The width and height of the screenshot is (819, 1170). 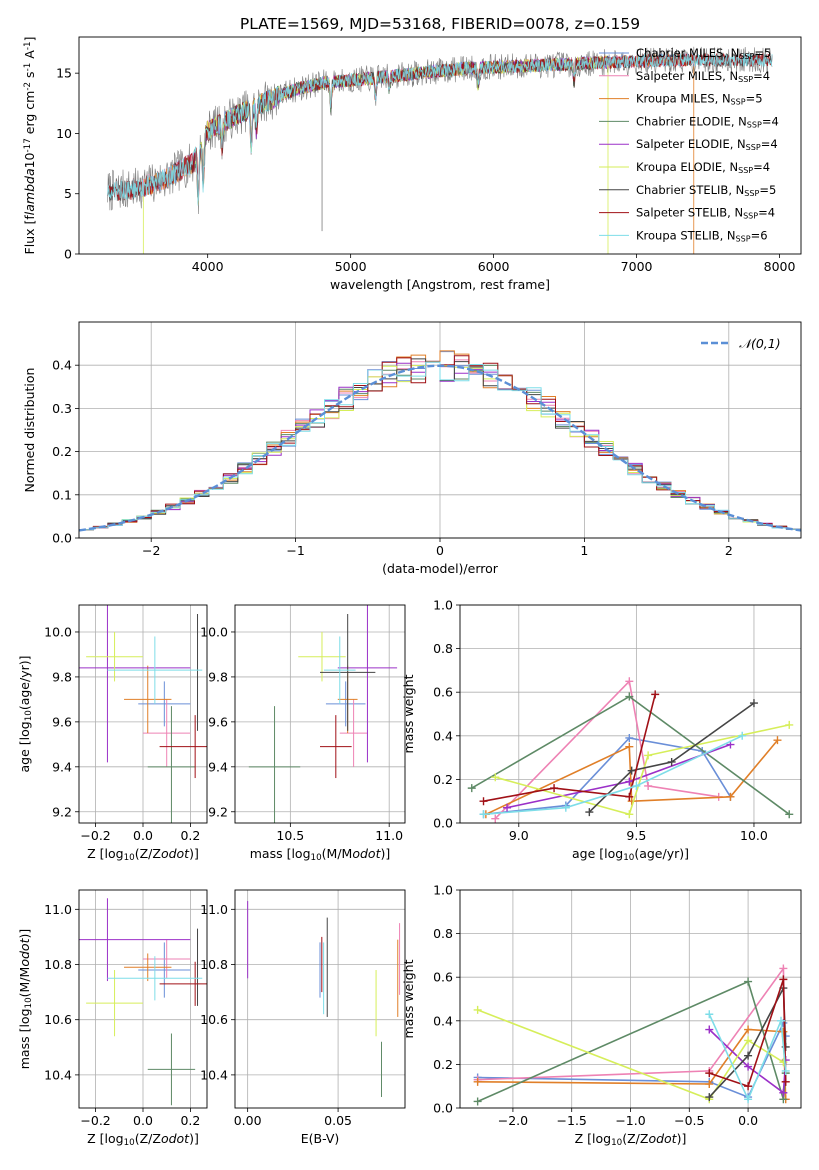 What do you see at coordinates (630, 1120) in the screenshot?
I see `weight_vs_Z-xtick-label: −1.0` at bounding box center [630, 1120].